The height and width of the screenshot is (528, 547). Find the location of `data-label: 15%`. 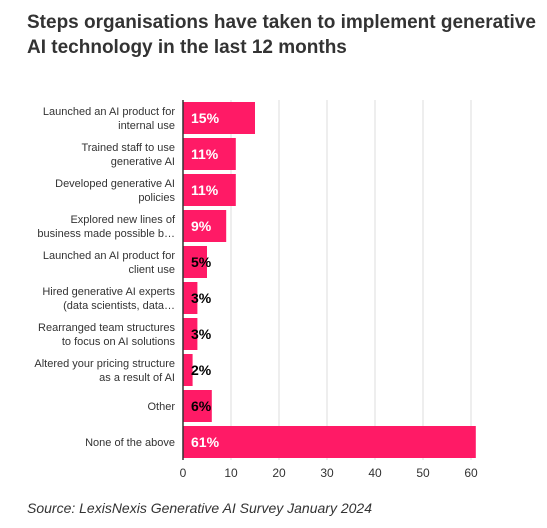

data-label: 15% is located at coordinates (205, 118).